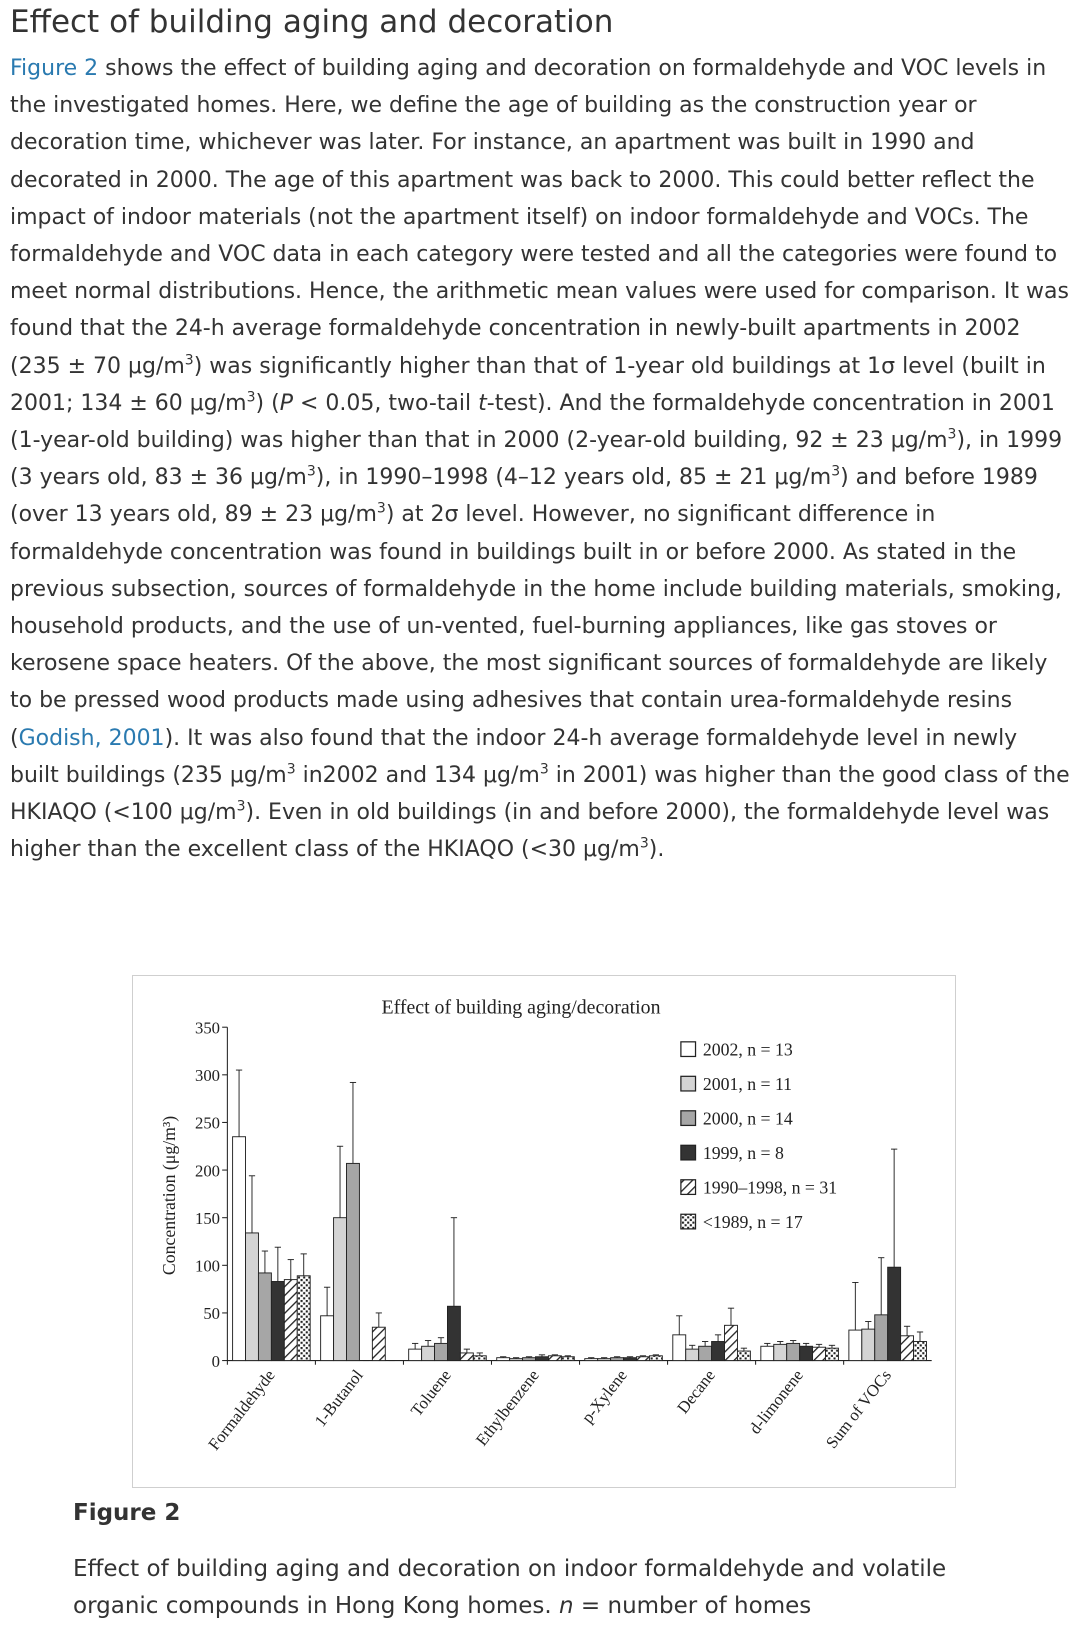  Describe the element at coordinates (696, 1391) in the screenshot. I see `x-tick-label: Decane` at that location.